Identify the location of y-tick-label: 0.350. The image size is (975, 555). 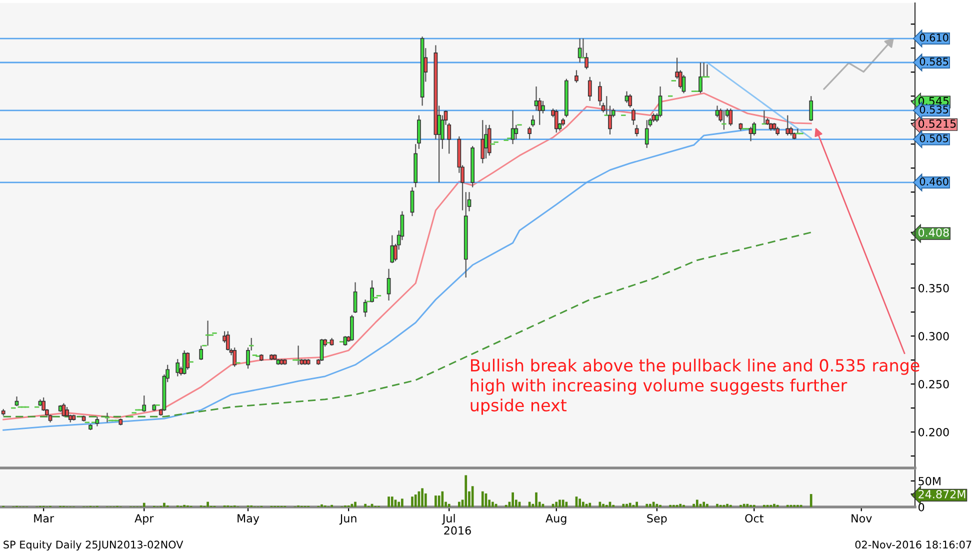
(933, 288).